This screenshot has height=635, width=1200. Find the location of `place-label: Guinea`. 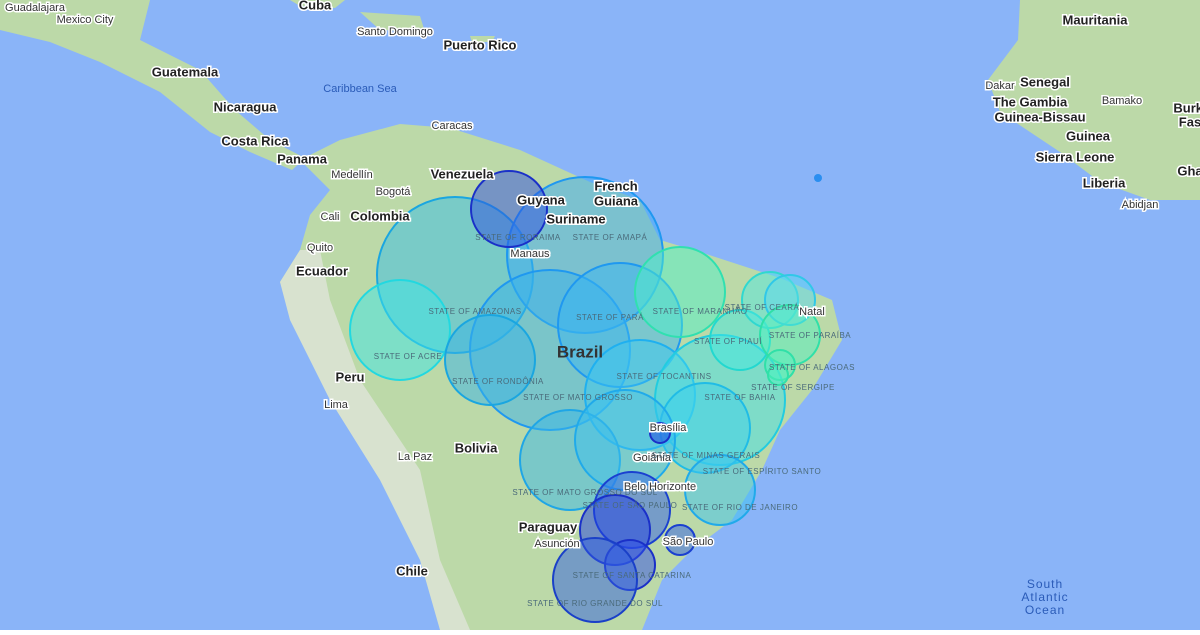

place-label: Guinea is located at coordinates (1088, 135).